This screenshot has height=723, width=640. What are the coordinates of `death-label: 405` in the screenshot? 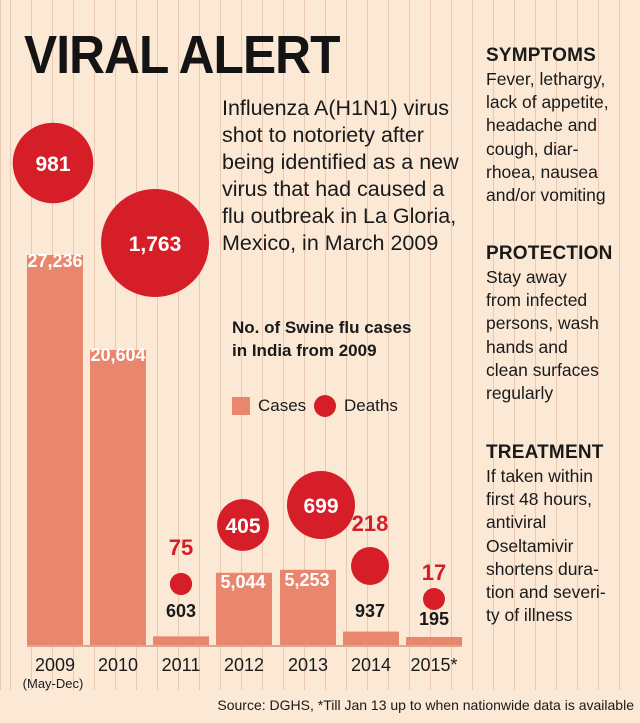 It's located at (242, 526).